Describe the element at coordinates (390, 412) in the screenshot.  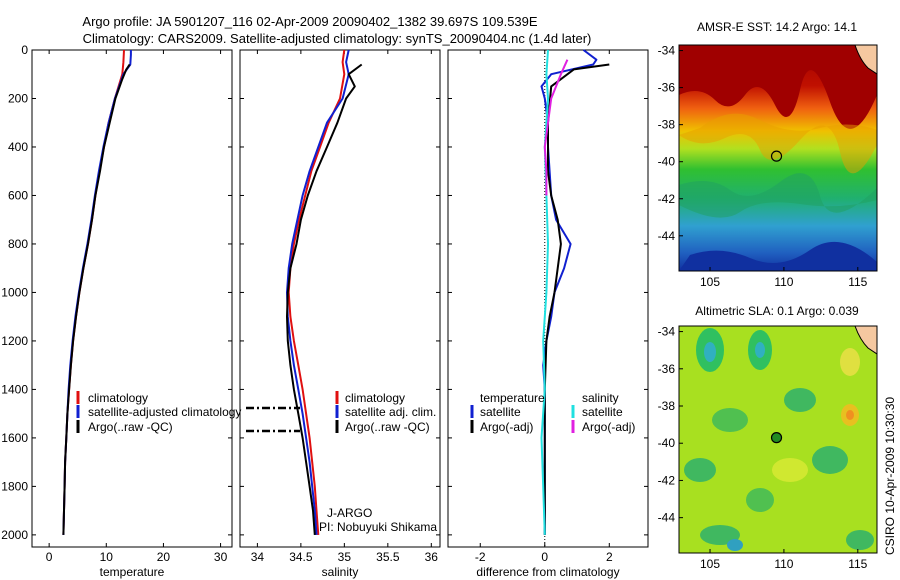
I see `legend-satellite-label: satellite adj. clim.` at that location.